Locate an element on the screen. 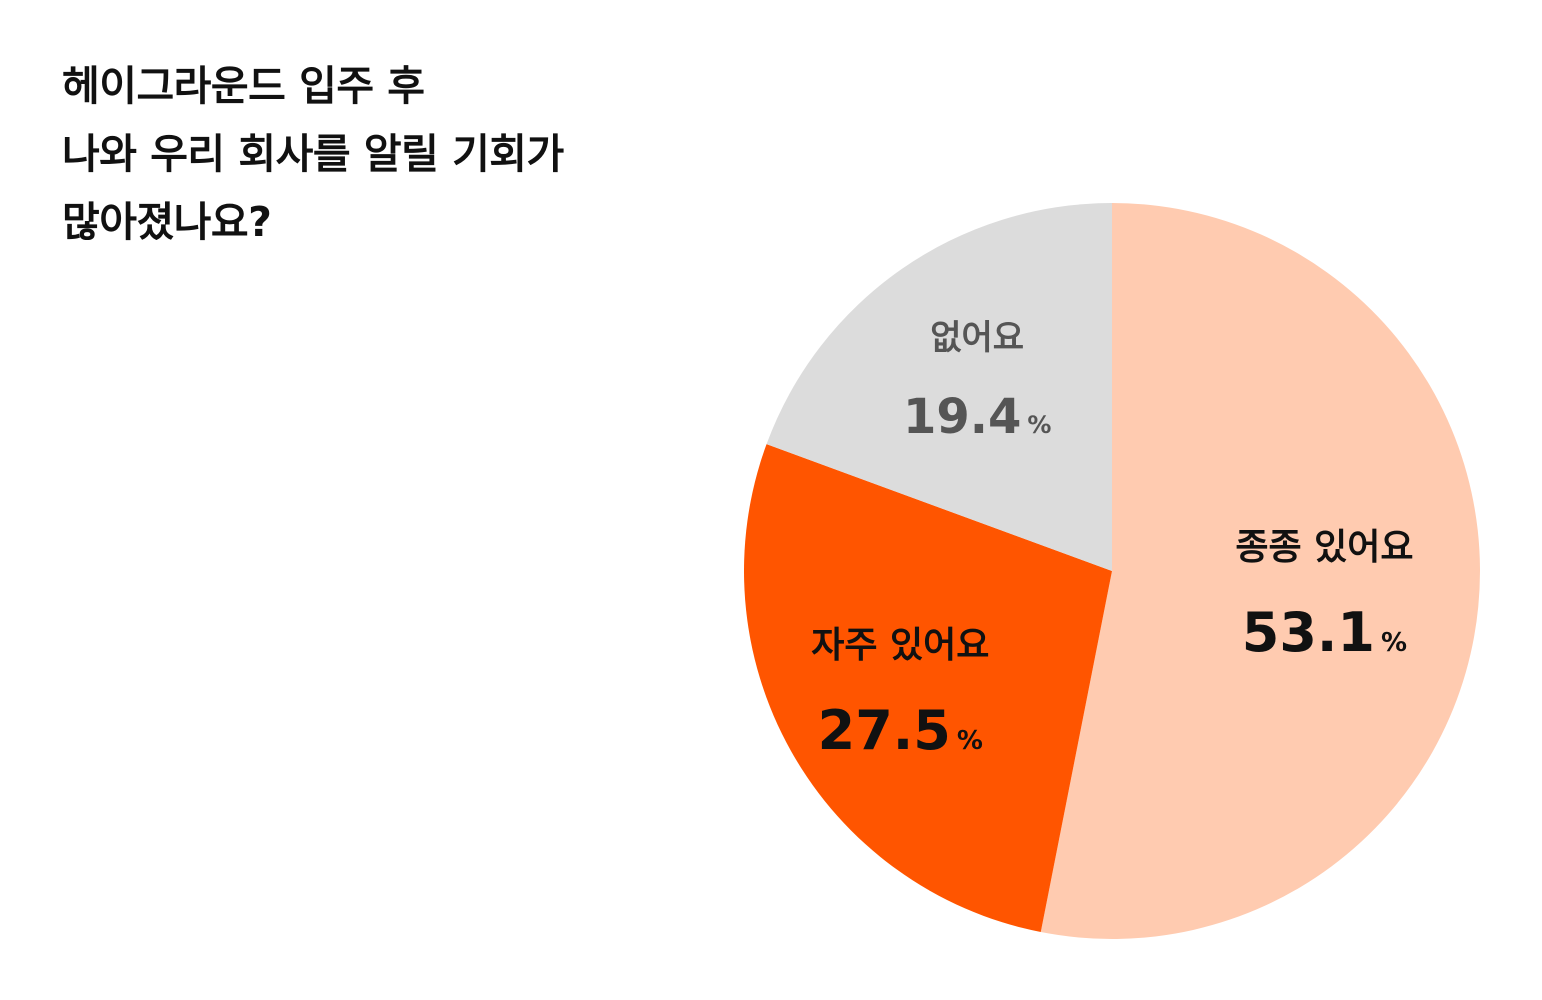  slice-label-1: 종종 있어요 is located at coordinates (1324, 547).